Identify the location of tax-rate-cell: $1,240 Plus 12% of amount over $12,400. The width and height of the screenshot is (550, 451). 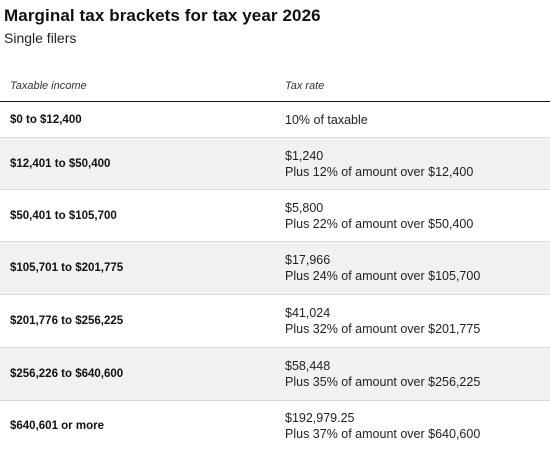
(379, 164).